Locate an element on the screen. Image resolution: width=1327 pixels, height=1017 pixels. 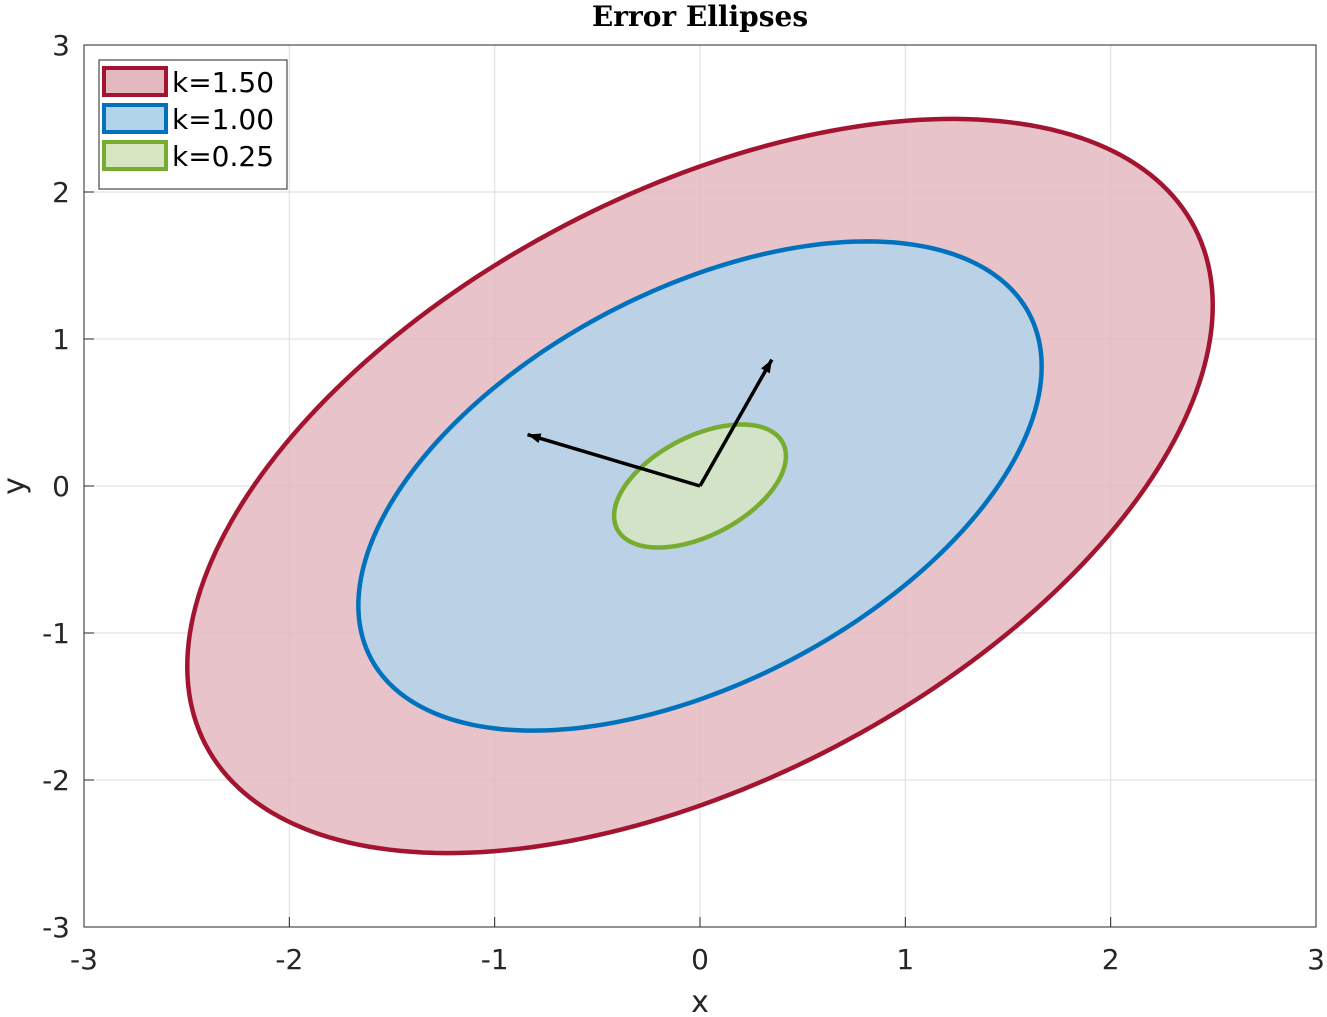
x-tick-label-6: 3 is located at coordinates (1316, 959).